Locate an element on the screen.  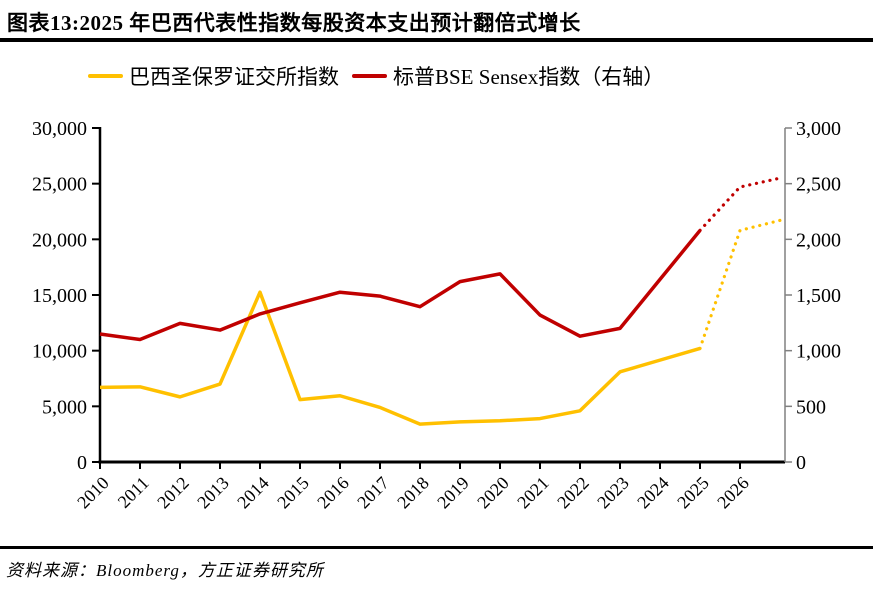
x-axis-tick-label: 2014 is located at coordinates (253, 493).